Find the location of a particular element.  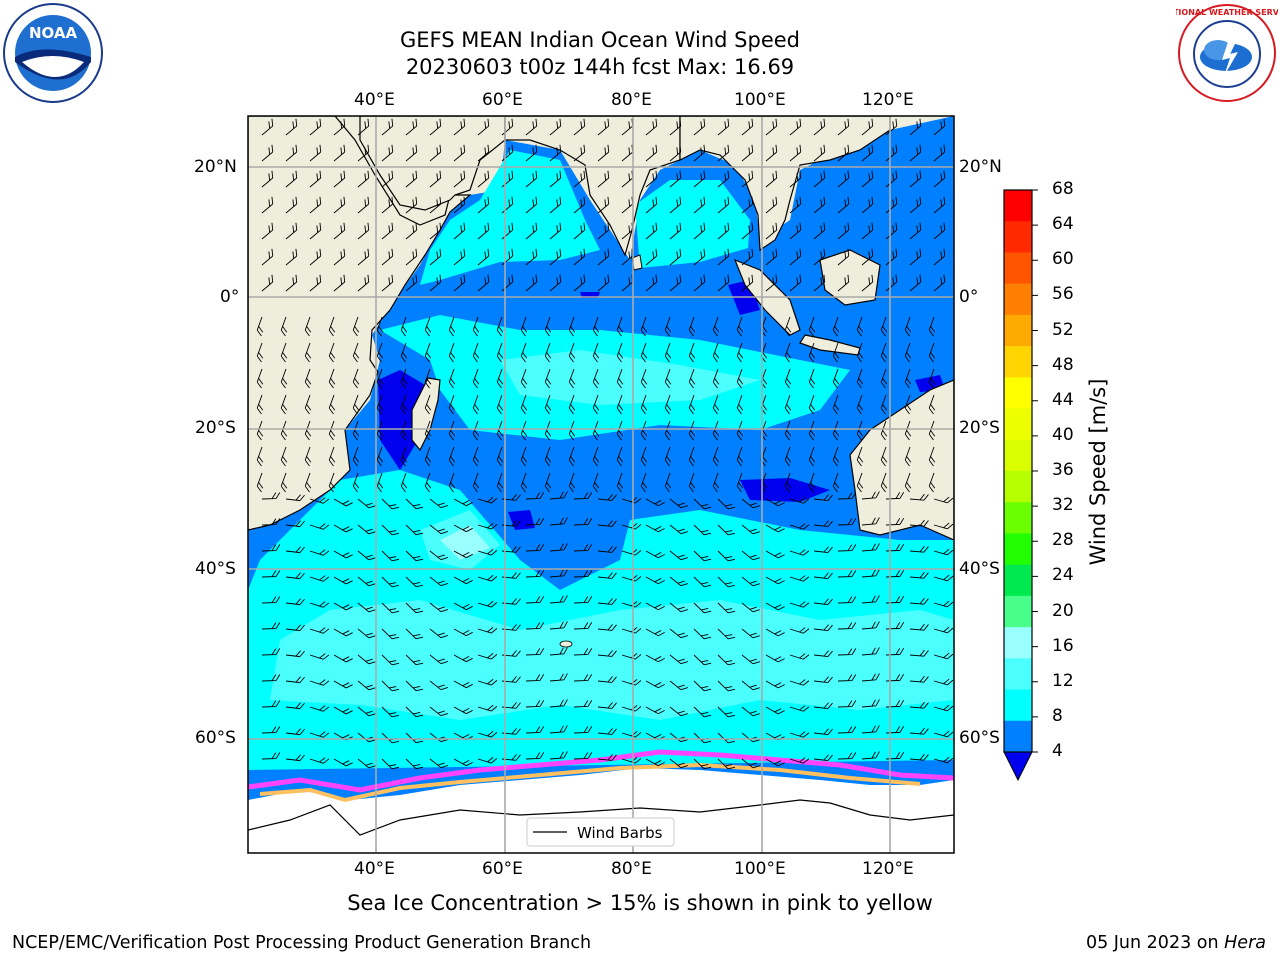

lon-label-top-100e: 100°E is located at coordinates (760, 100).